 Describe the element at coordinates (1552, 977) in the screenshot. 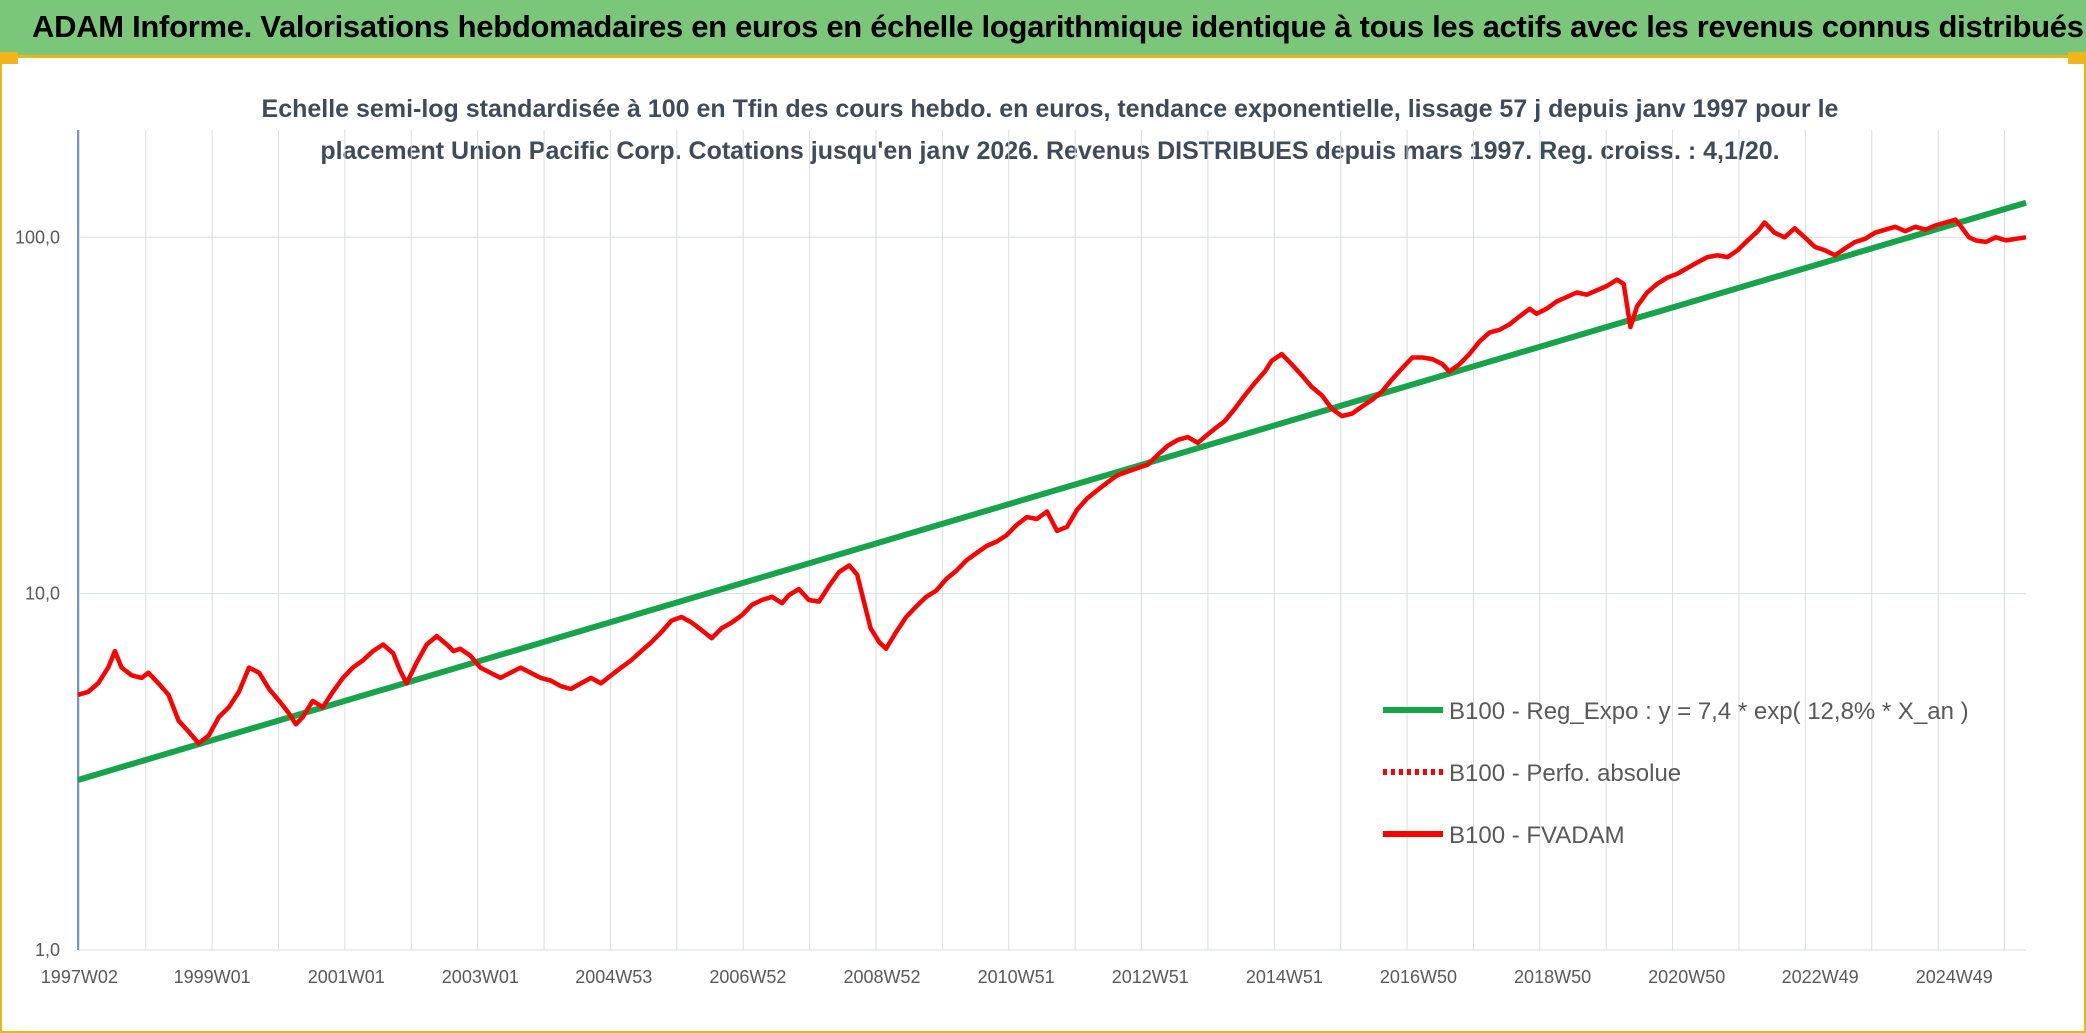

I see `x-tick-label: 2018W50` at that location.